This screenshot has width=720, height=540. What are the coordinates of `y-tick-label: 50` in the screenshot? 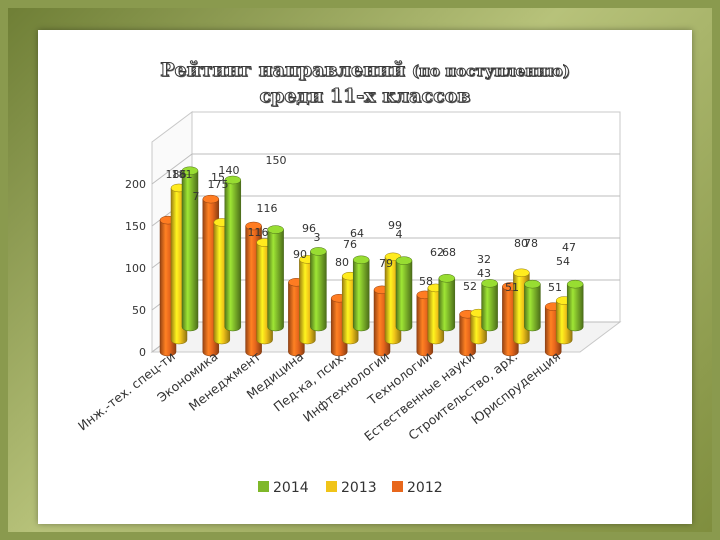 It's located at (139, 310).